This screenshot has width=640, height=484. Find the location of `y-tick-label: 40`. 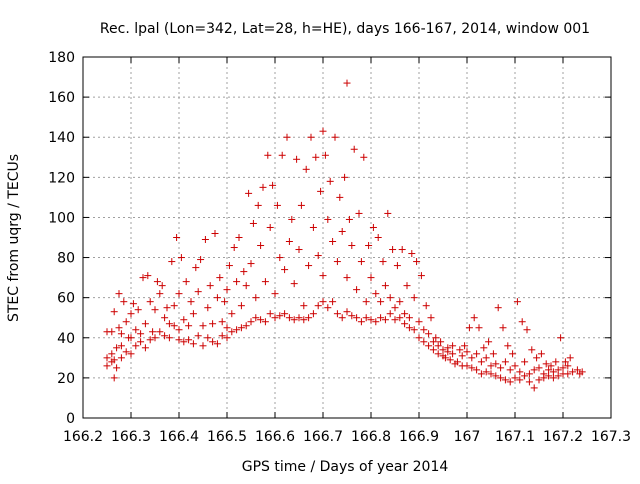

y-tick-label: 40 is located at coordinates (66, 339).